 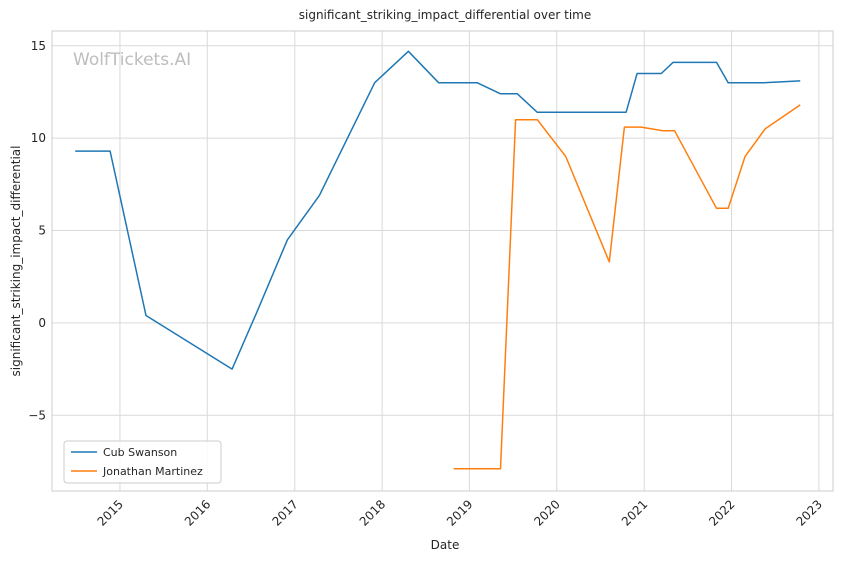 What do you see at coordinates (42, 323) in the screenshot?
I see `y-tick-label: 0` at bounding box center [42, 323].